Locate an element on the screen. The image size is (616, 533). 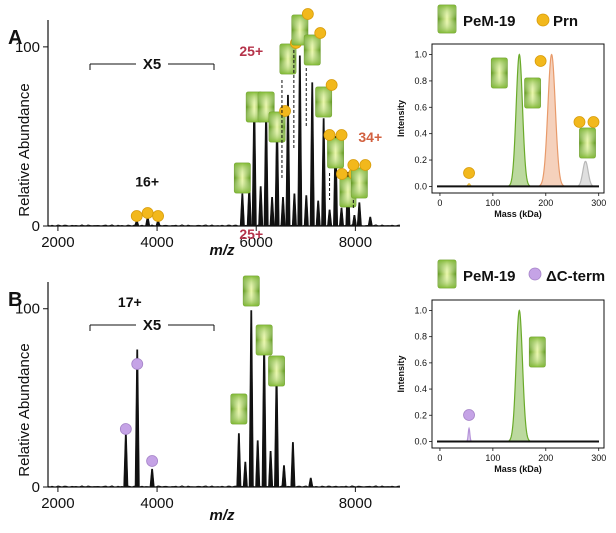
baseline-noise is located at coordinates (224, 486).